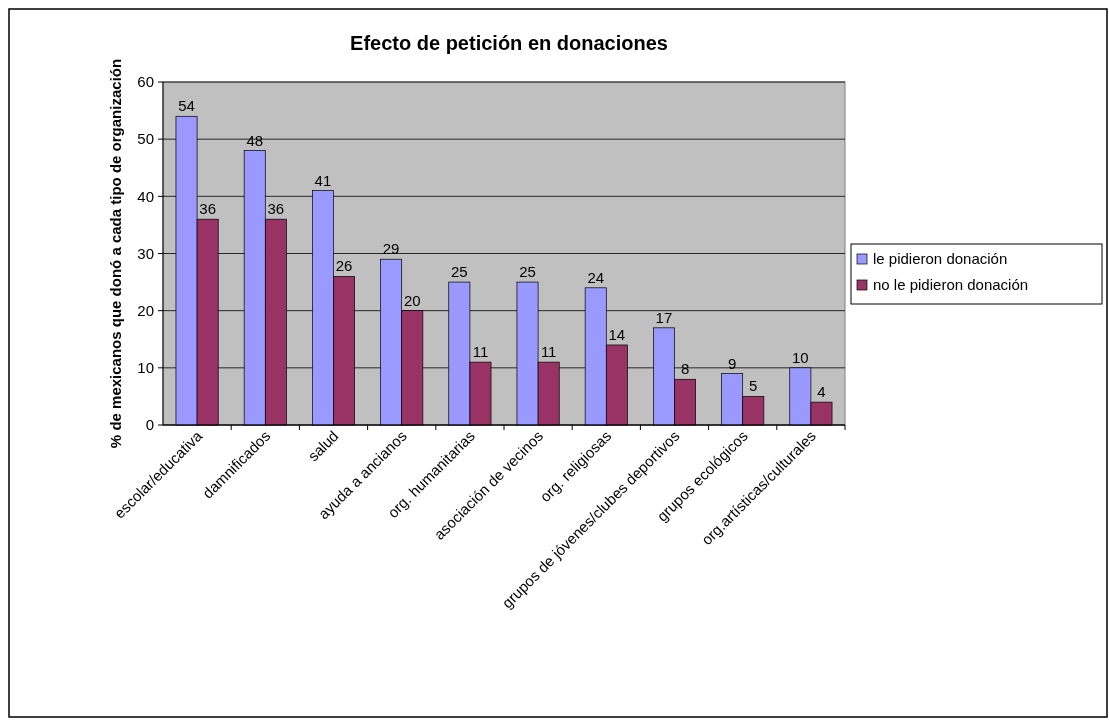 This screenshot has width=1109, height=722. I want to click on data-label: 8, so click(685, 369).